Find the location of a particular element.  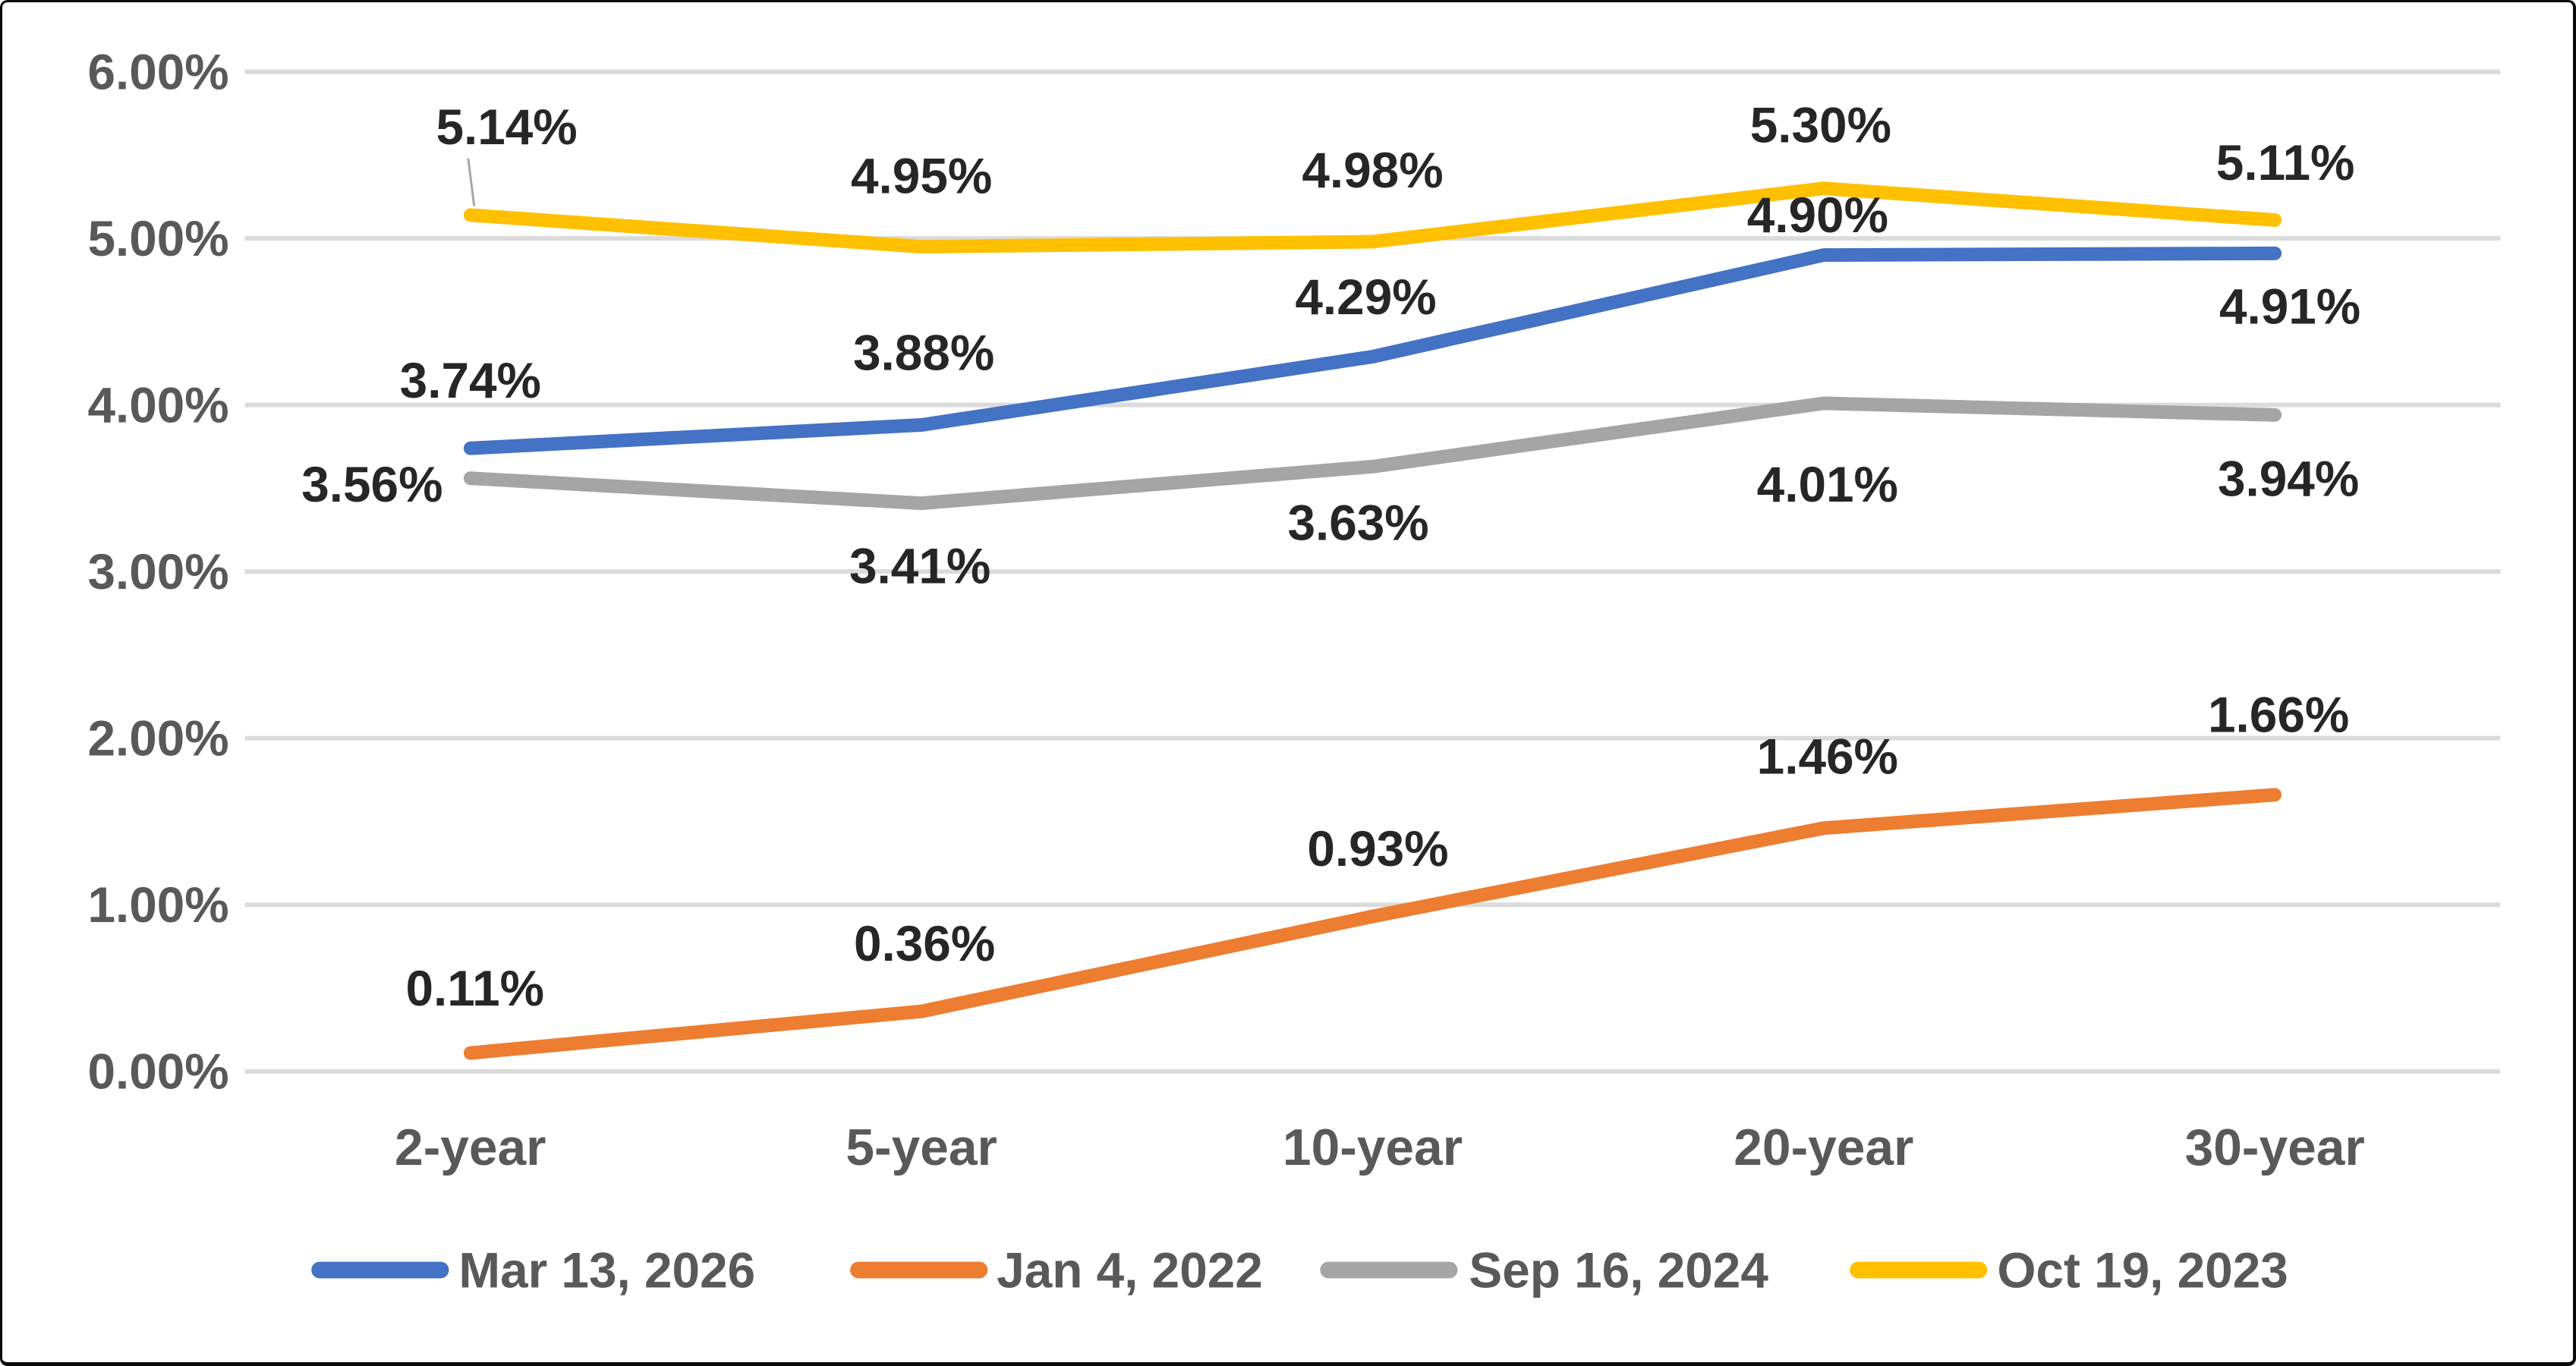

data-label: 4.01% is located at coordinates (1827, 484).